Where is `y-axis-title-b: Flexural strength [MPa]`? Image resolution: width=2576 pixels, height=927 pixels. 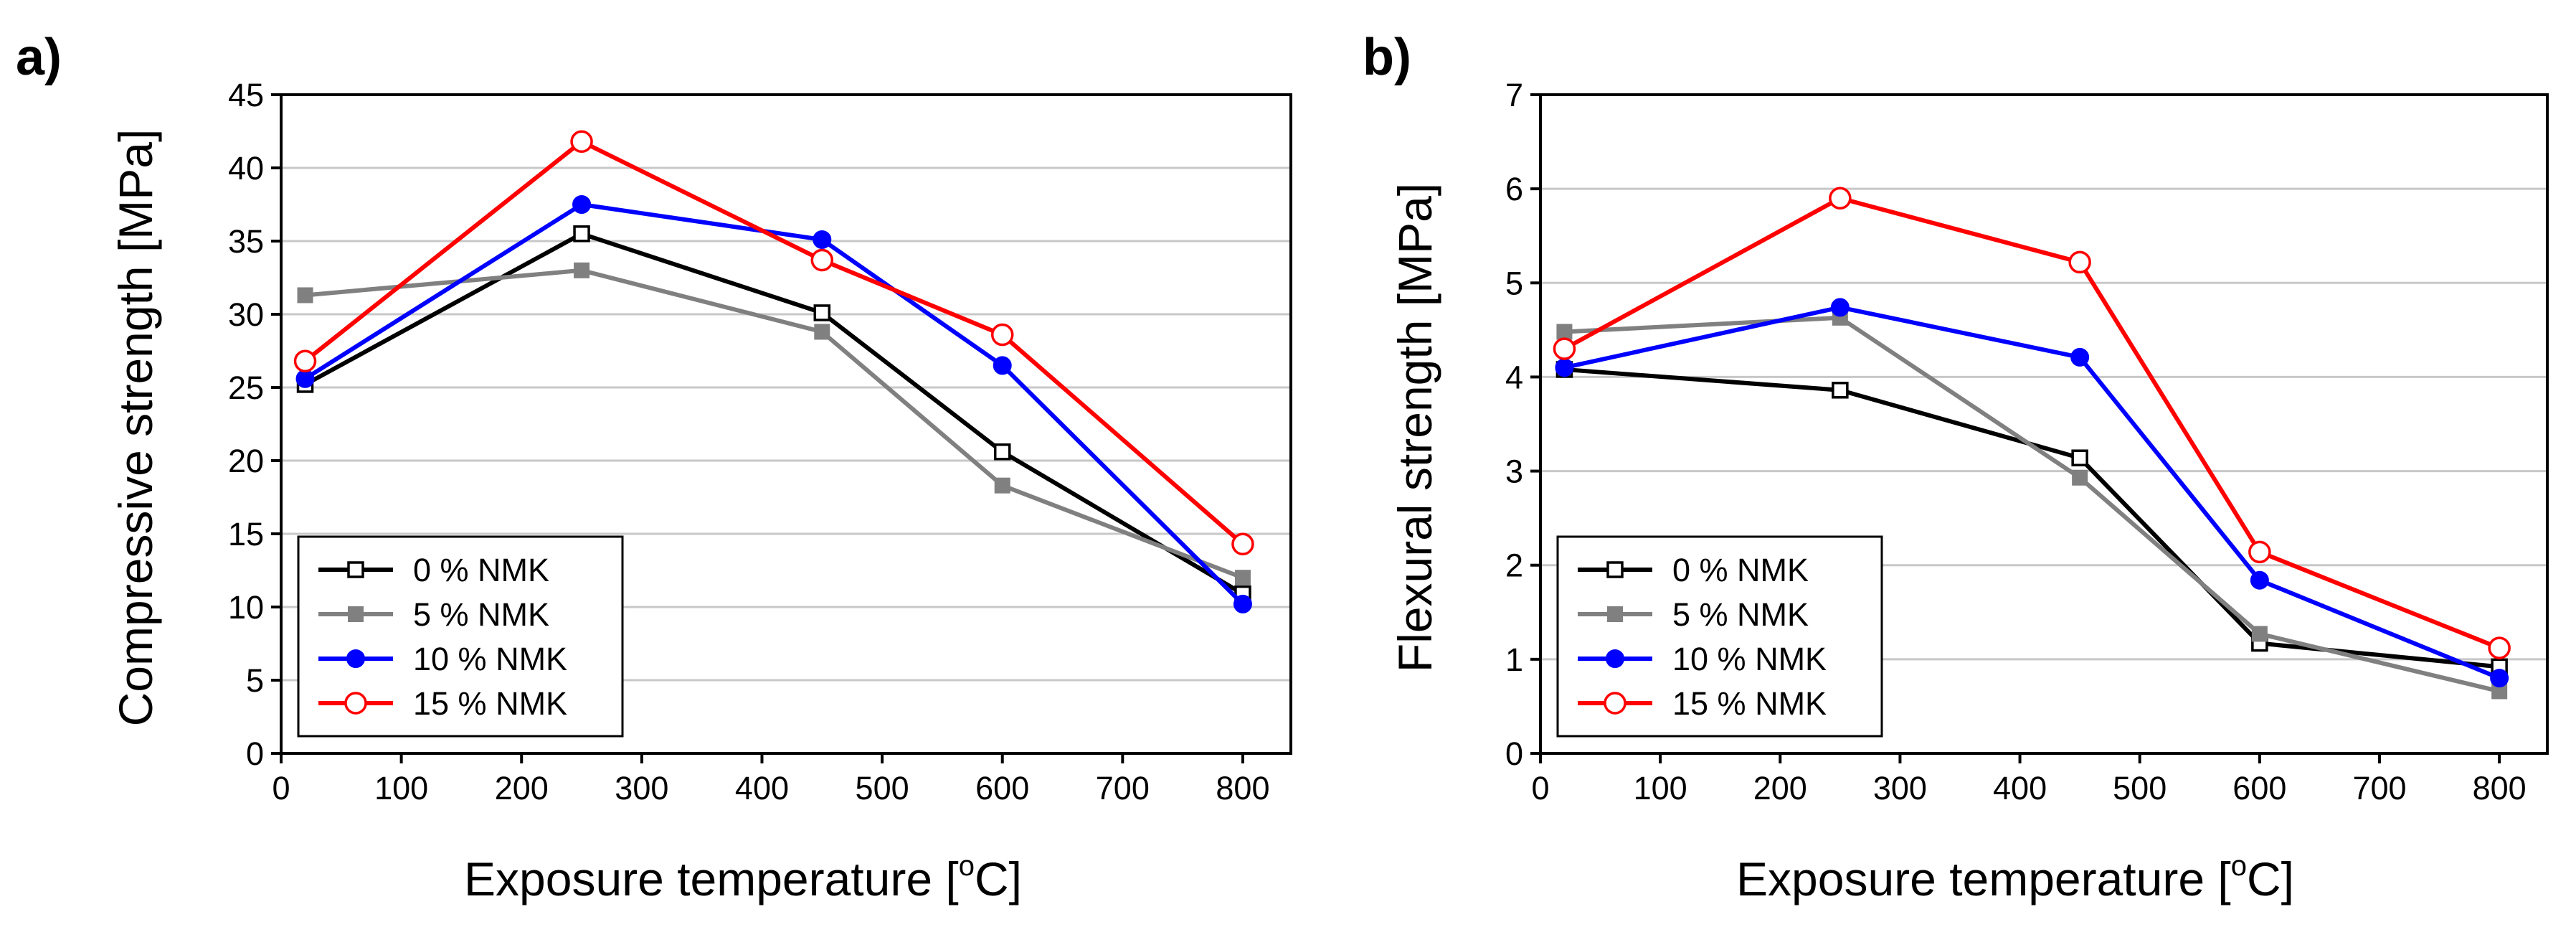
y-axis-title-b: Flexural strength [MPa] is located at coordinates (1414, 427).